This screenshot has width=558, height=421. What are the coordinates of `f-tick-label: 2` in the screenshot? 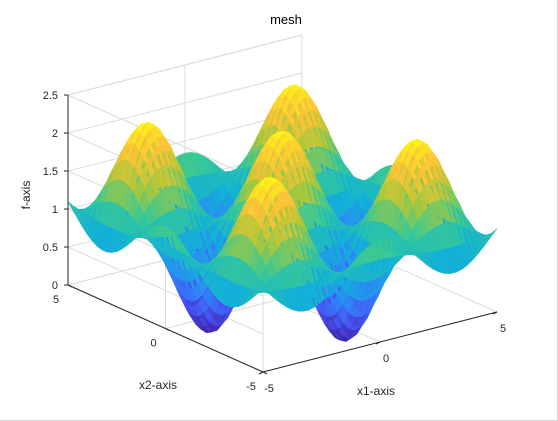 It's located at (55, 134).